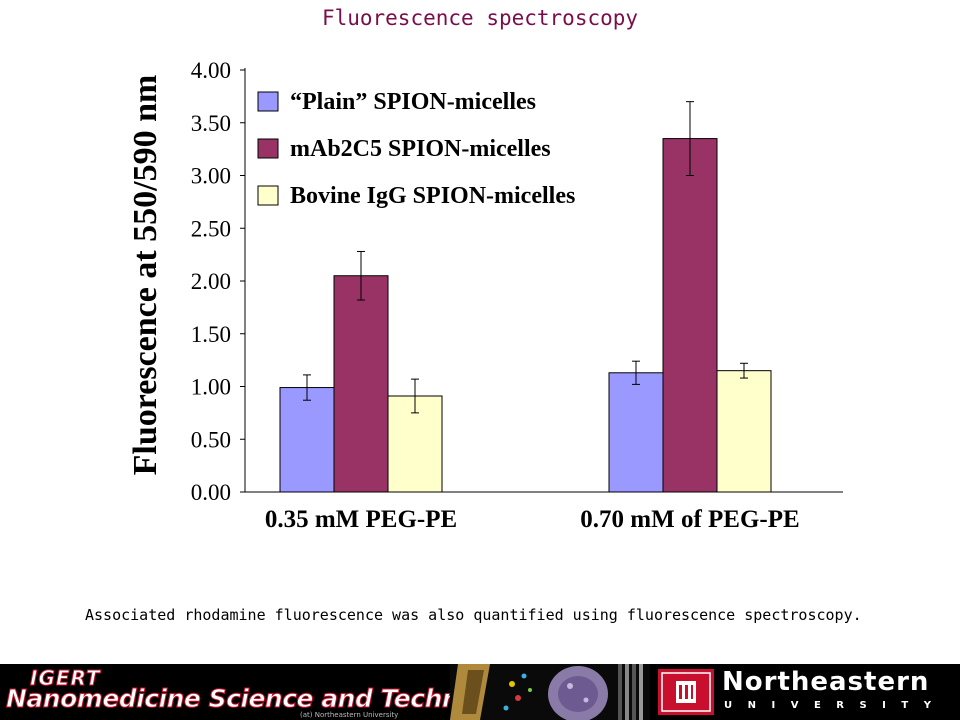 The width and height of the screenshot is (960, 720). Describe the element at coordinates (550, 692) in the screenshot. I see `nanotech-image-mosaic` at that location.